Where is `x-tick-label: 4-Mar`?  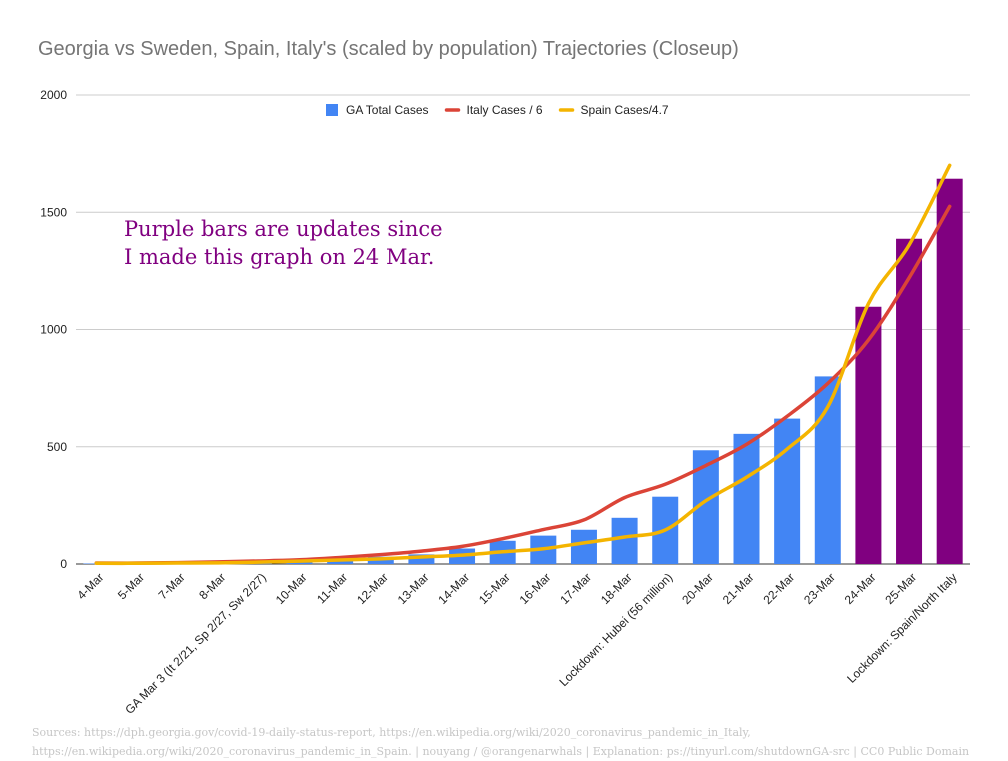 x-tick-label: 4-Mar is located at coordinates (90, 586).